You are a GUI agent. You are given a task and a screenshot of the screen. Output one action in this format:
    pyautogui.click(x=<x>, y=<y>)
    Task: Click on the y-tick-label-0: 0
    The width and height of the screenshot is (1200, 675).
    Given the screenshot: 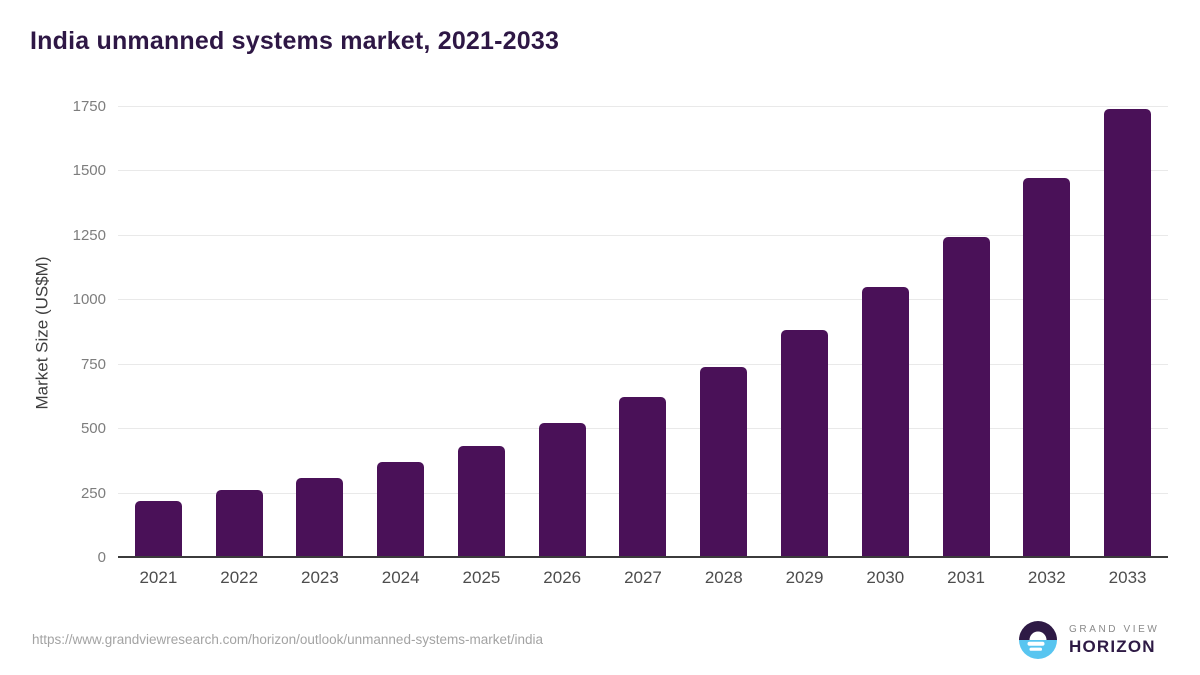 What is the action you would take?
    pyautogui.click(x=101, y=557)
    